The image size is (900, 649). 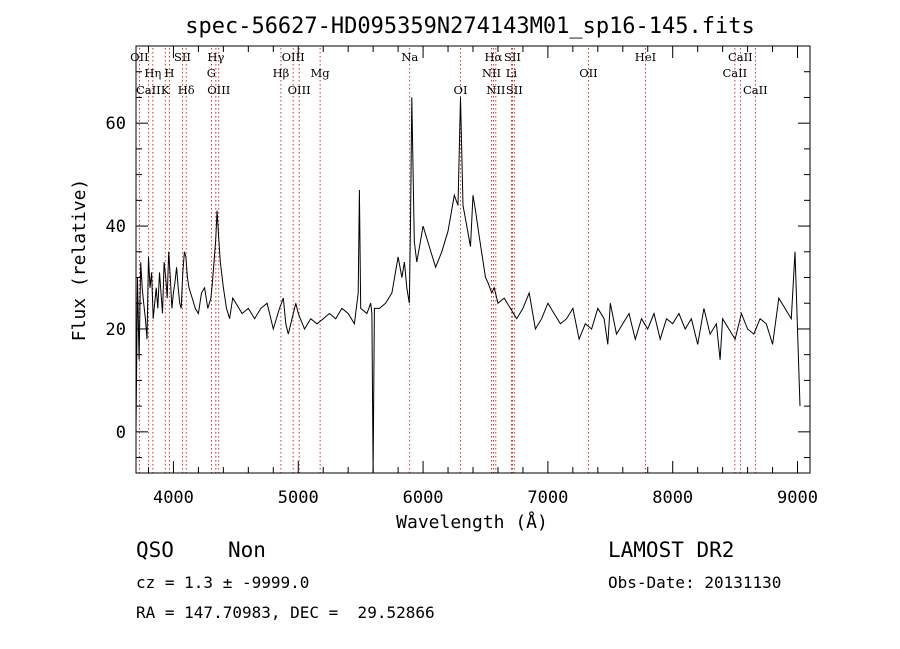 What do you see at coordinates (152, 73) in the screenshot?
I see `spectral-line-label-1: Hη` at bounding box center [152, 73].